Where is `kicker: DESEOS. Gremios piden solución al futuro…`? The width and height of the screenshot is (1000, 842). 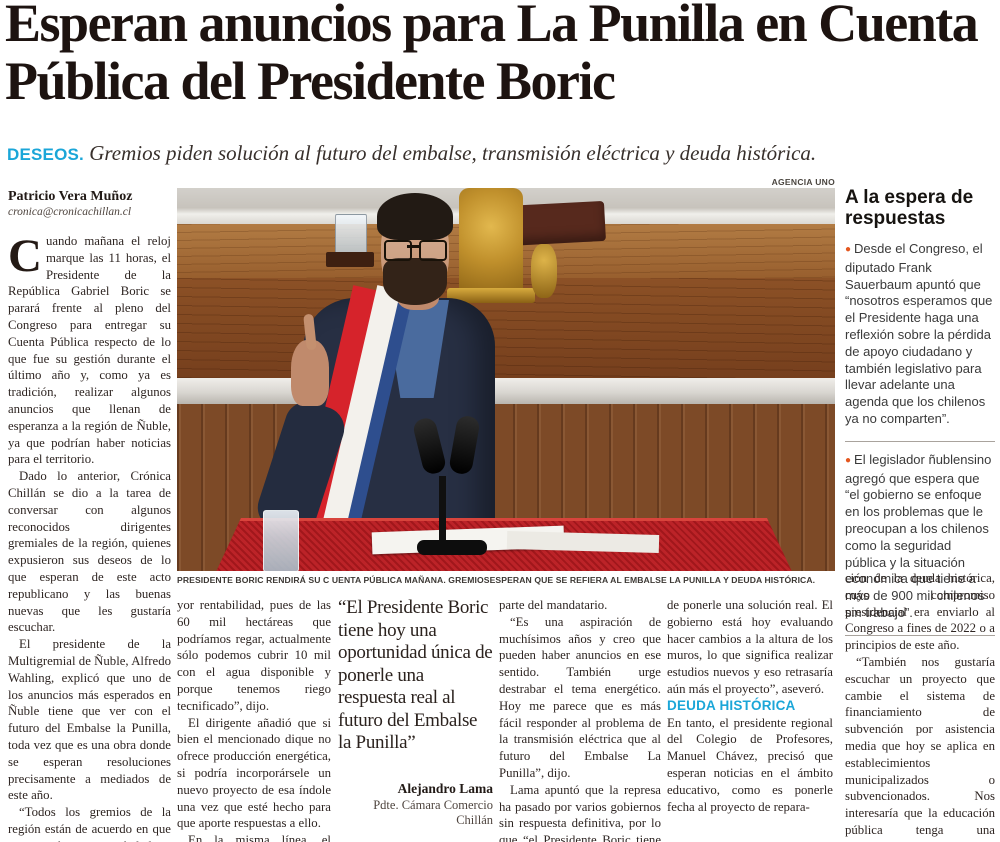 kicker: DESEOS. Gremios piden solución al futuro… is located at coordinates (499, 153).